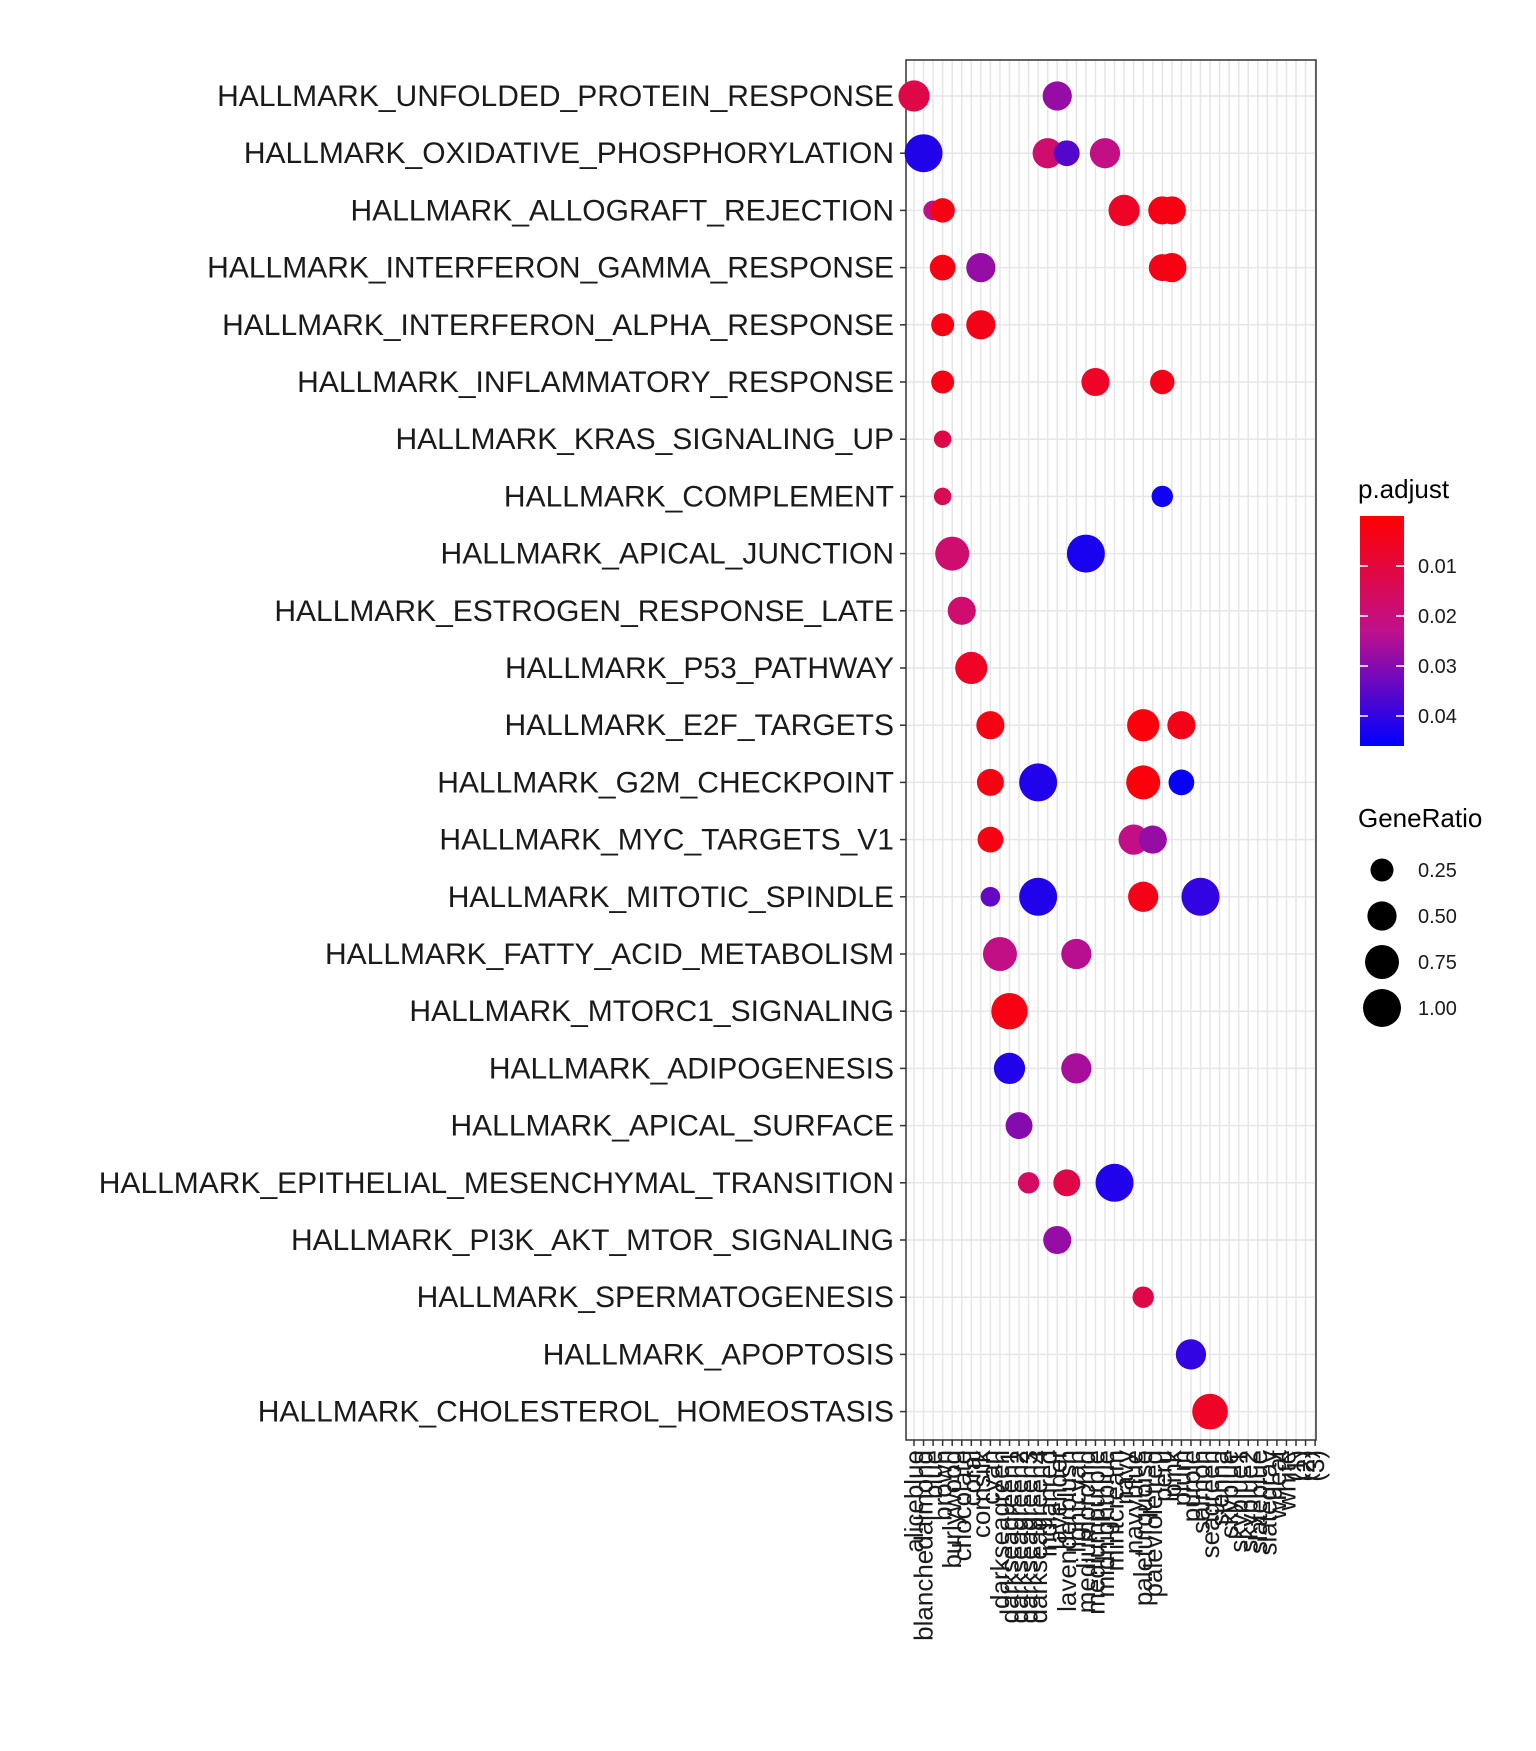 This screenshot has width=1536, height=1751. I want to click on y-tick-label: HALLMARK_PI3K_AKT_MTOR_SIGNALING, so click(592, 1240).